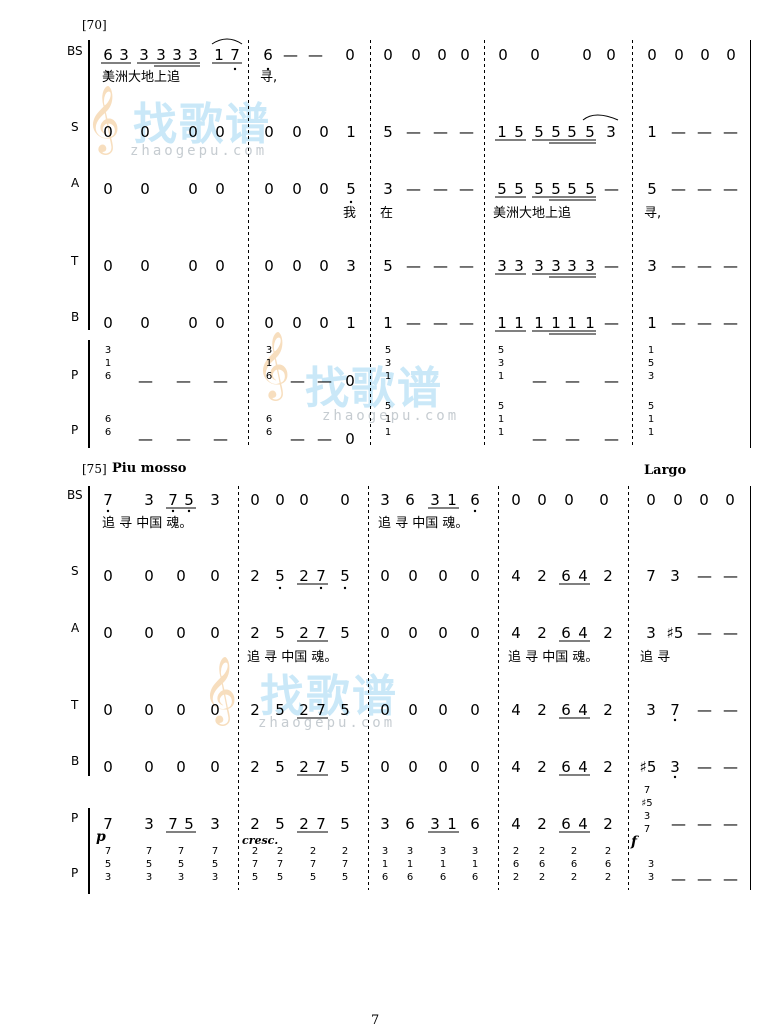  Describe the element at coordinates (89, 851) in the screenshot. I see `piano-brace` at that location.